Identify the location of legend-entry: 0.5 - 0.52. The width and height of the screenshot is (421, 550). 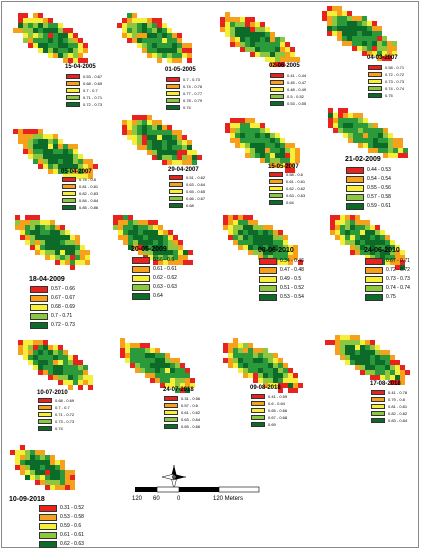
(288, 96).